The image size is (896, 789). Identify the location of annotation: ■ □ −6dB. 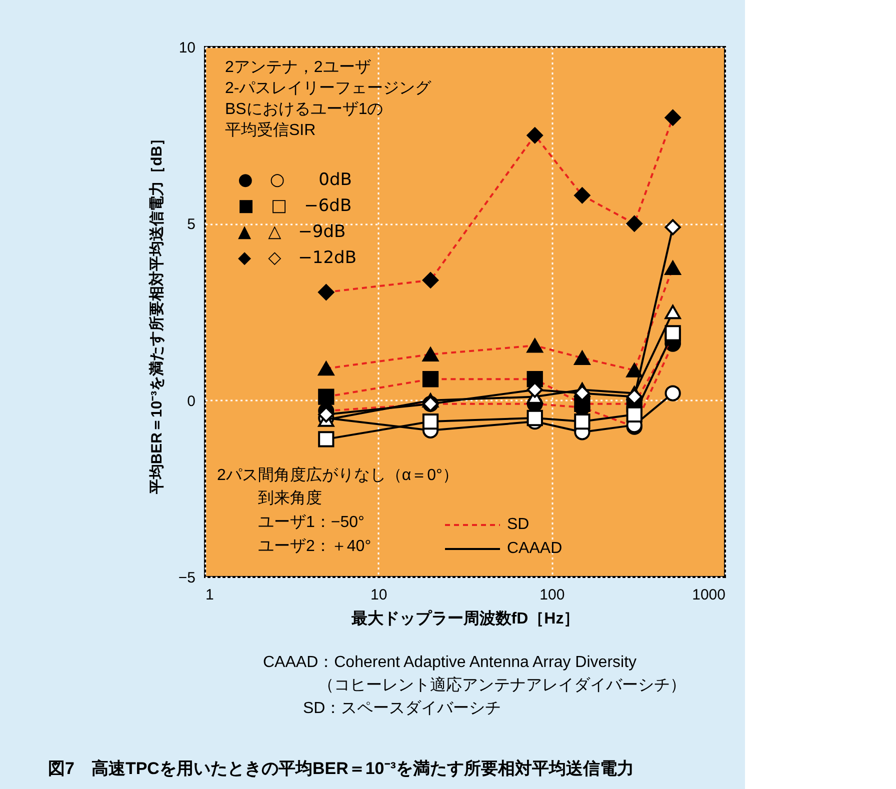
(295, 206).